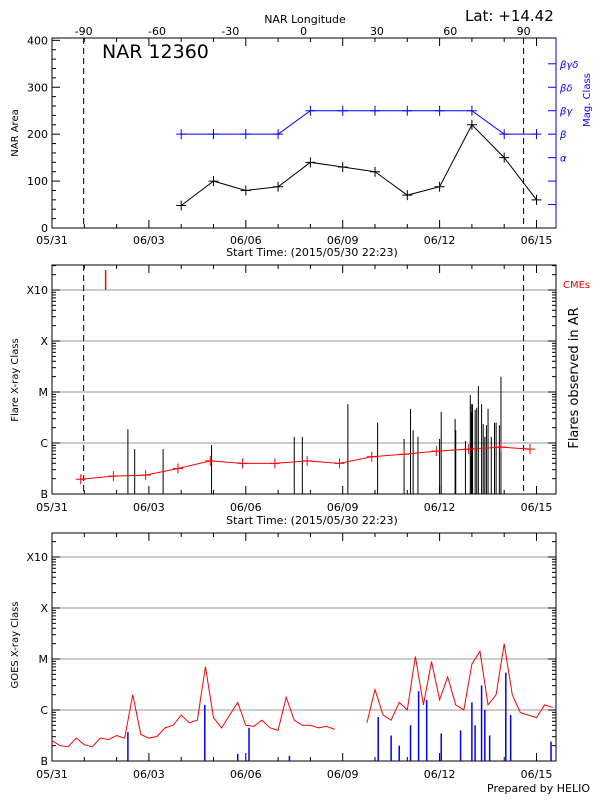 This screenshot has height=800, width=600. What do you see at coordinates (44, 710) in the screenshot?
I see `panel3-y-tick-label: C` at bounding box center [44, 710].